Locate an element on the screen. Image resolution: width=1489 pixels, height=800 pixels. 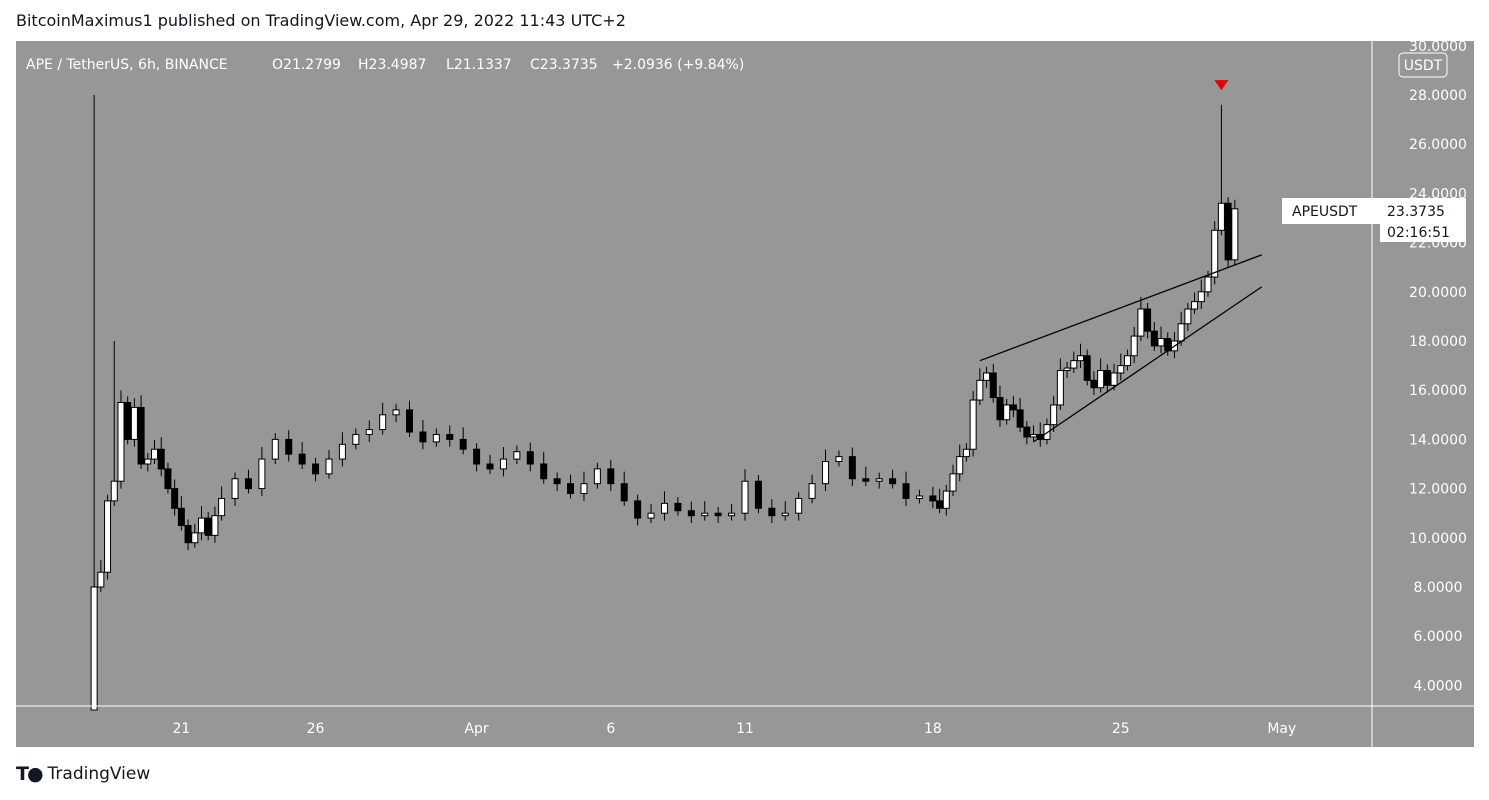
currency-badge is located at coordinates (1423, 65).